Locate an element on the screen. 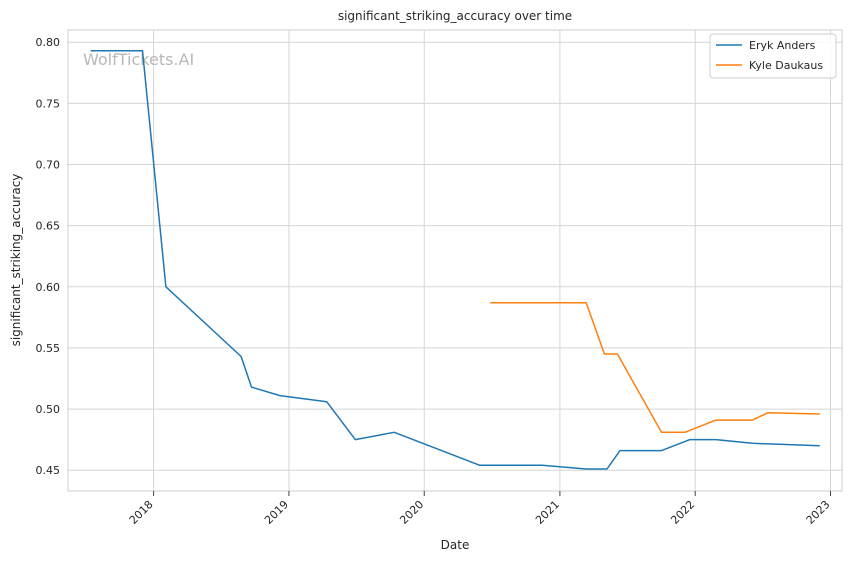 This screenshot has width=852, height=561. legend: Eryk Anders Kyle Daukaus is located at coordinates (773, 56).